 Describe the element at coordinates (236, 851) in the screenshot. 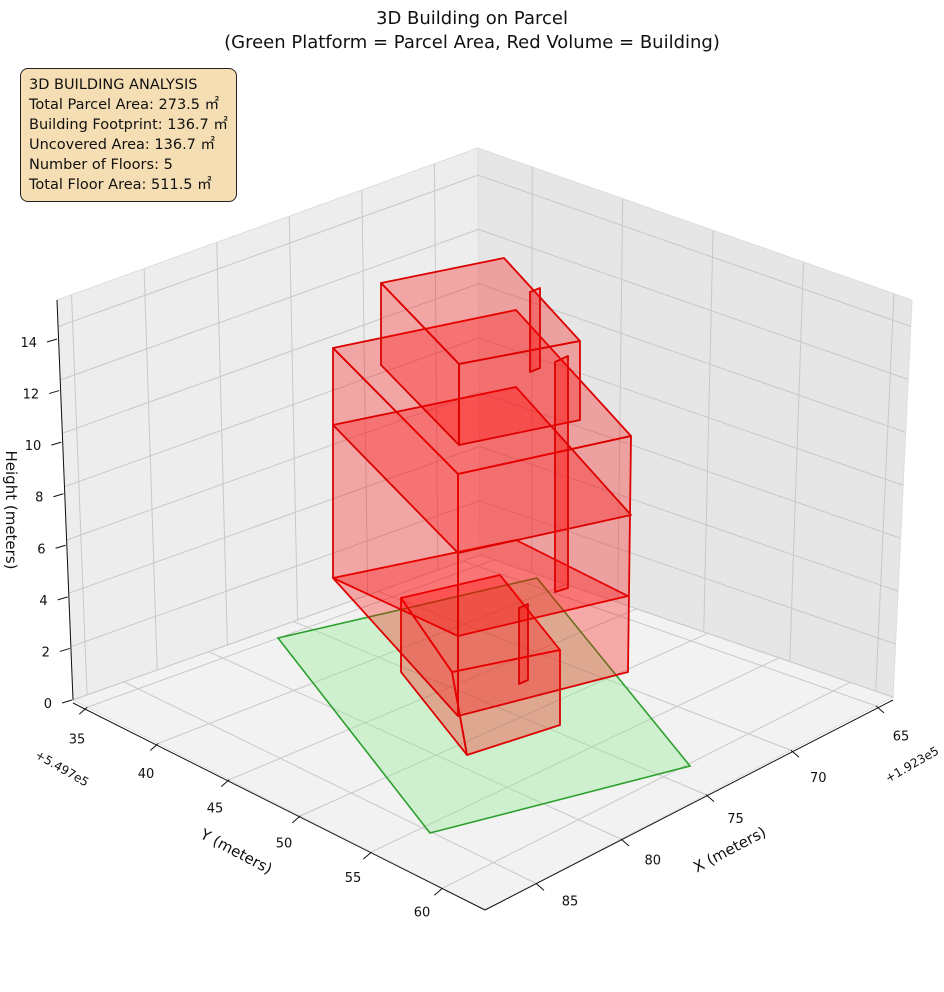

I see `y-axis-label: Y (meters)` at that location.